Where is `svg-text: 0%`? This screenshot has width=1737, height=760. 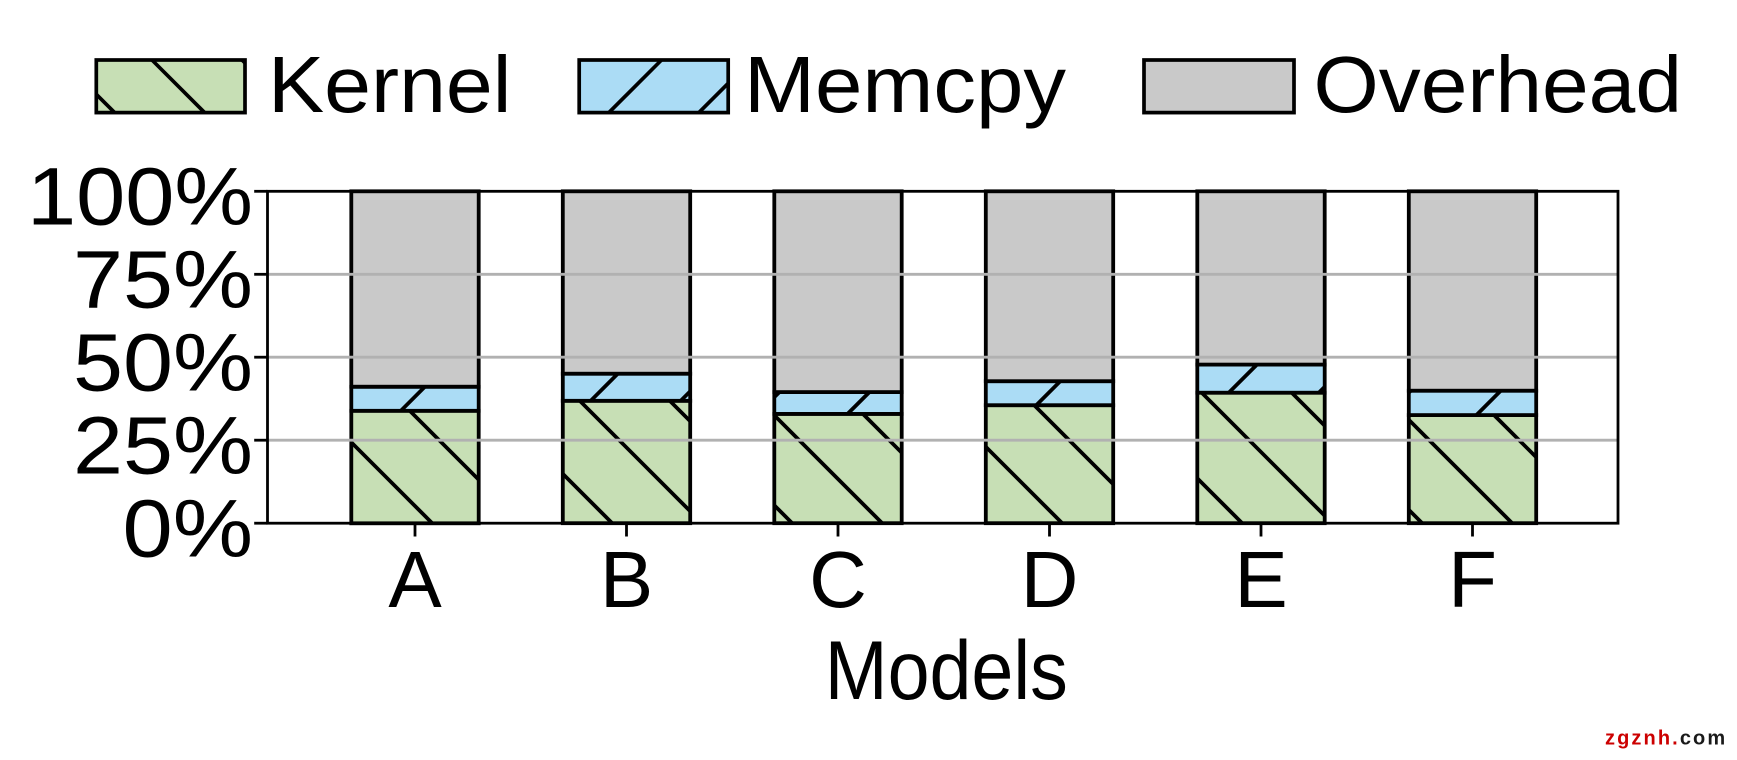 svg-text: 0% is located at coordinates (188, 529).